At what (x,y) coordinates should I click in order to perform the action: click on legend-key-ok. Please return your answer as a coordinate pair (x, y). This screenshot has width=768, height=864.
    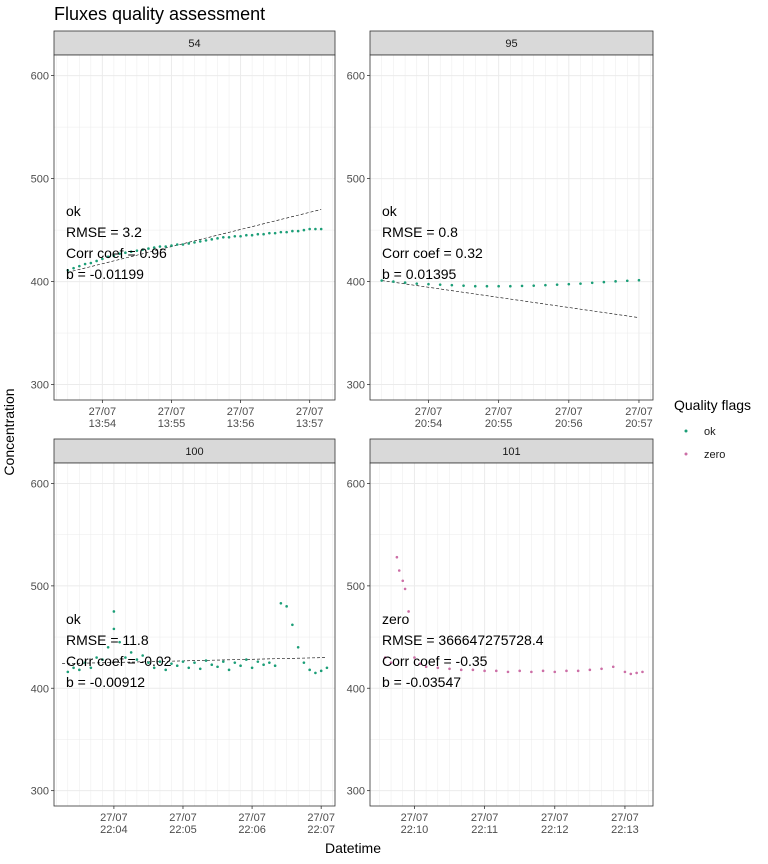
    Looking at the image, I should click on (686, 431).